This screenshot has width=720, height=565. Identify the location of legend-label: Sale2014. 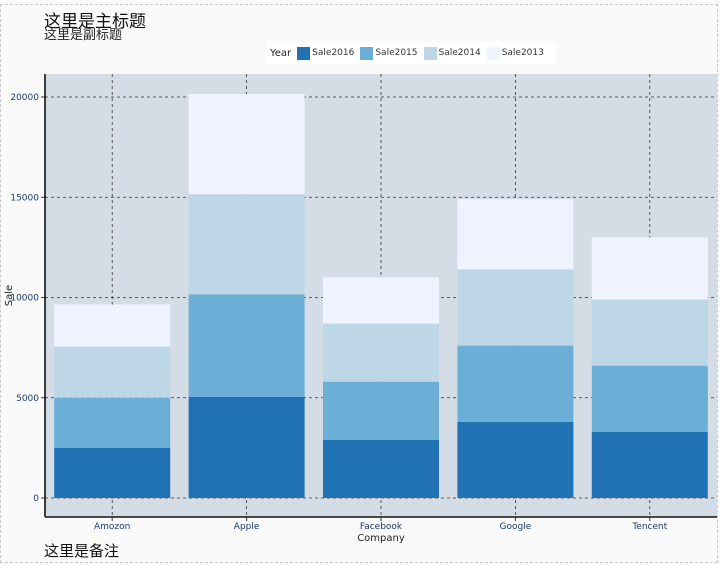
(459, 53).